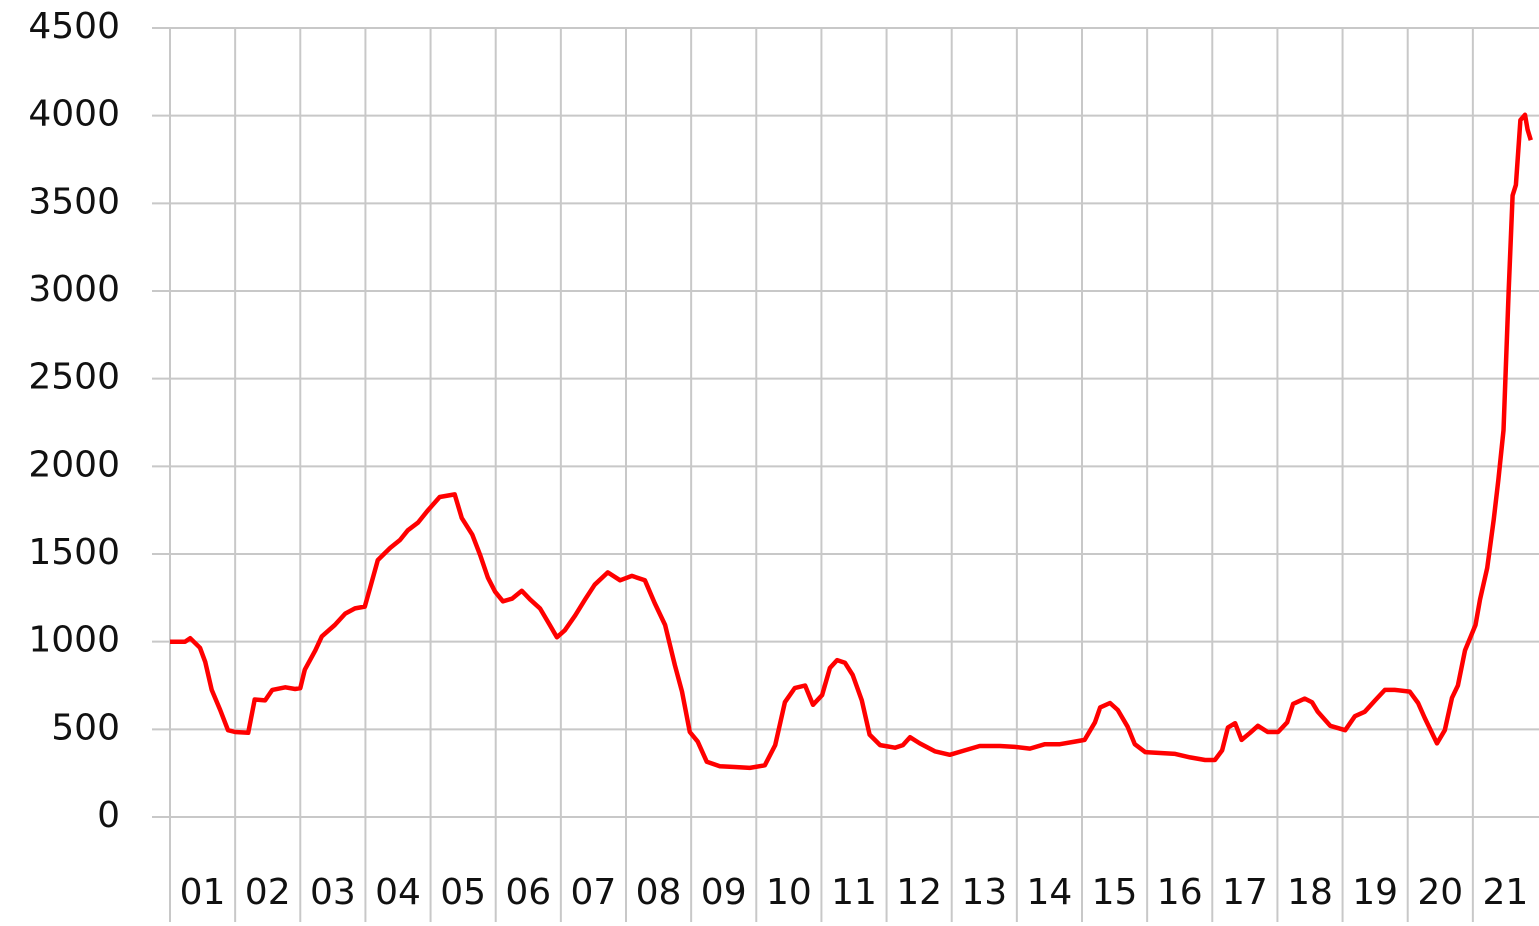  Describe the element at coordinates (108, 815) in the screenshot. I see `y-tick-label: 0` at that location.